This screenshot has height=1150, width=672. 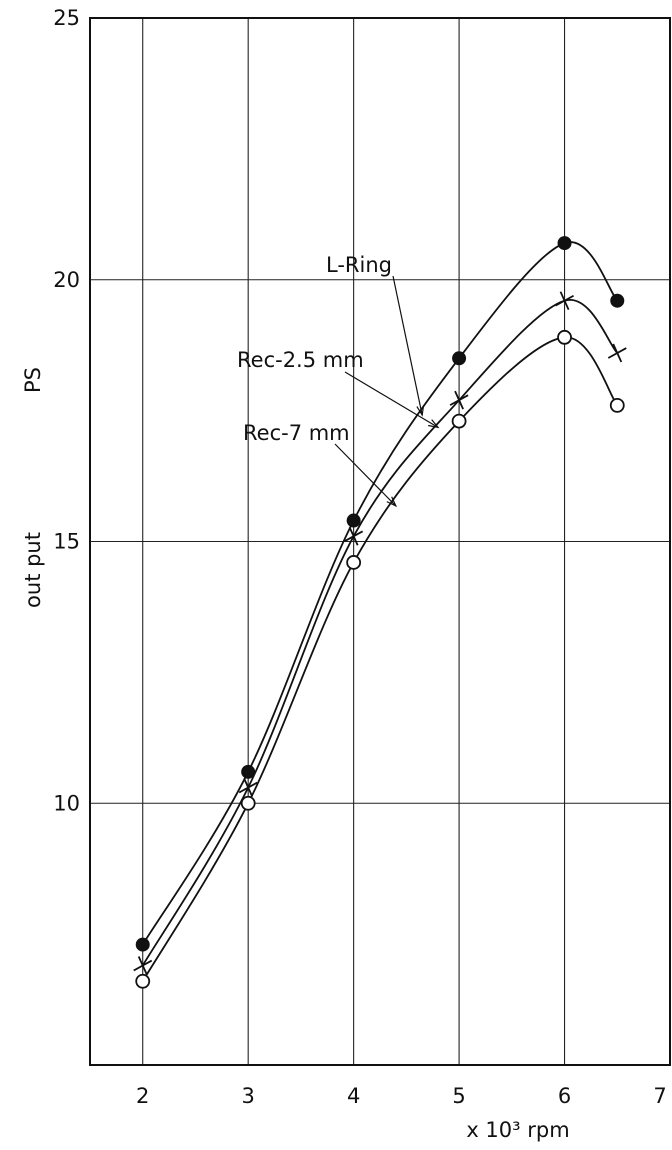 I want to click on series-label-rec-7mm: Rec-7 mm, so click(x=296, y=433).